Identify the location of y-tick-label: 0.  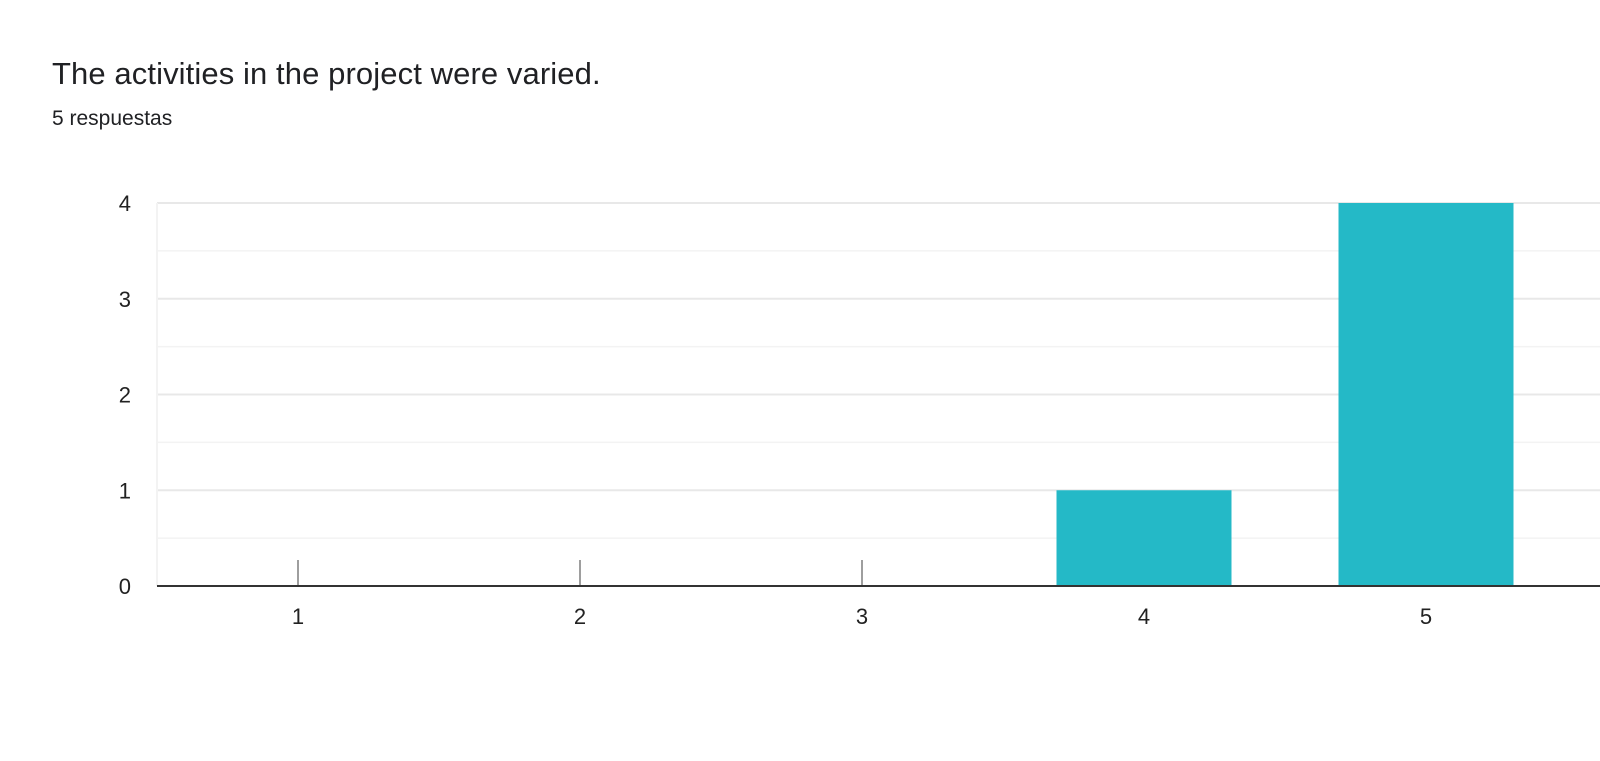
(125, 586).